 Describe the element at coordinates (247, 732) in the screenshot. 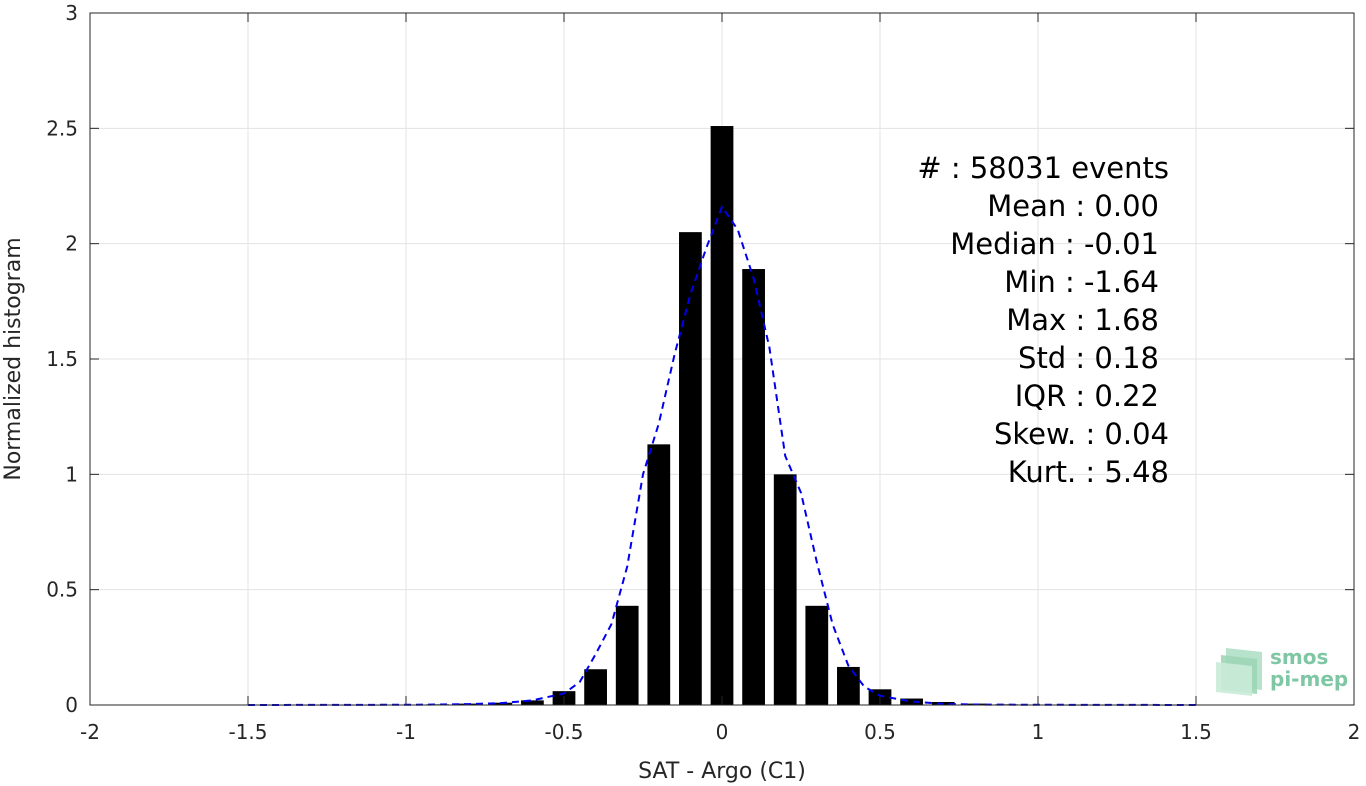

I see `x-tick-label: -1.5` at that location.